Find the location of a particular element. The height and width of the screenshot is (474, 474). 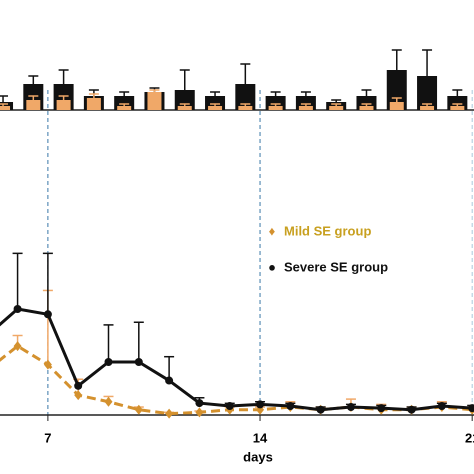

legend-marker: ♦ is located at coordinates (272, 230).